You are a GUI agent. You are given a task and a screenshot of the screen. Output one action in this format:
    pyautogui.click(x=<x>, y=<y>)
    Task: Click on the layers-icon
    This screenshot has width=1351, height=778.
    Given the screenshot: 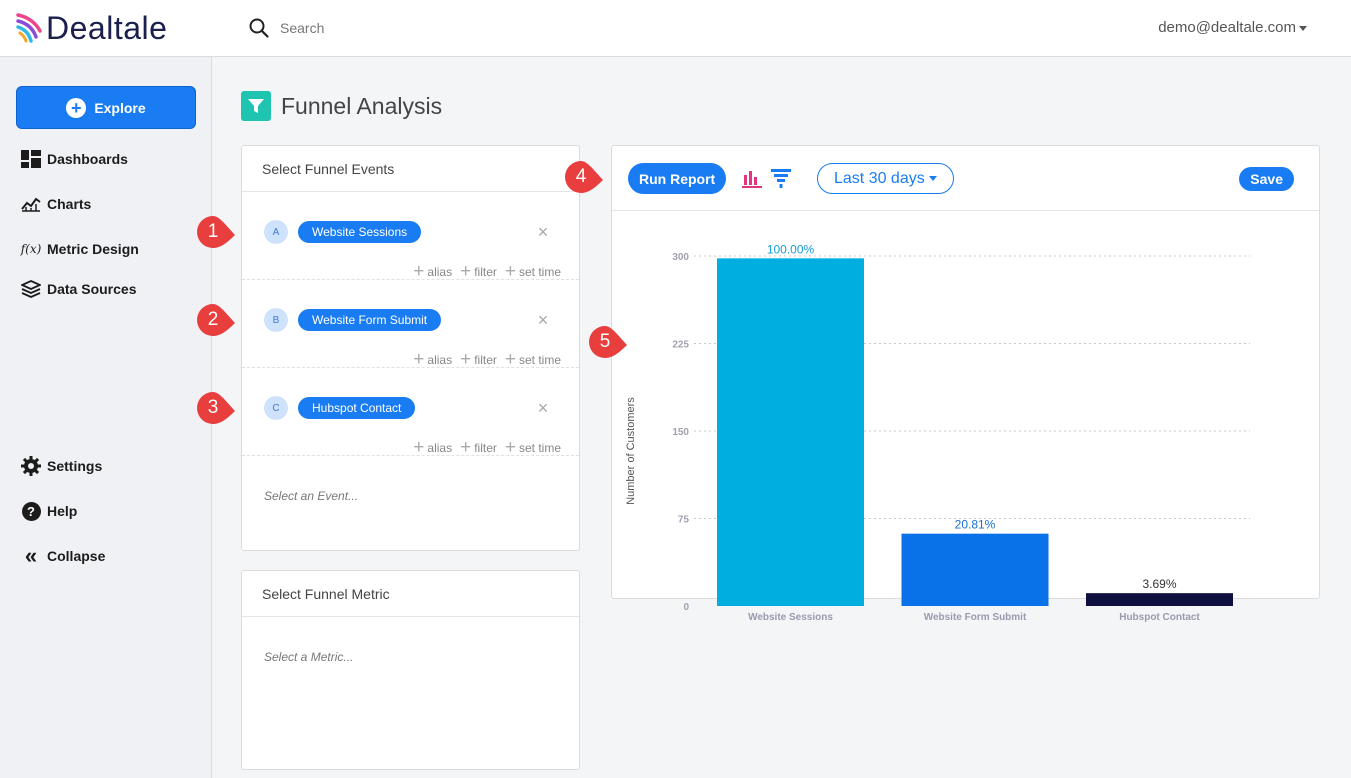 What is the action you would take?
    pyautogui.click(x=31, y=289)
    